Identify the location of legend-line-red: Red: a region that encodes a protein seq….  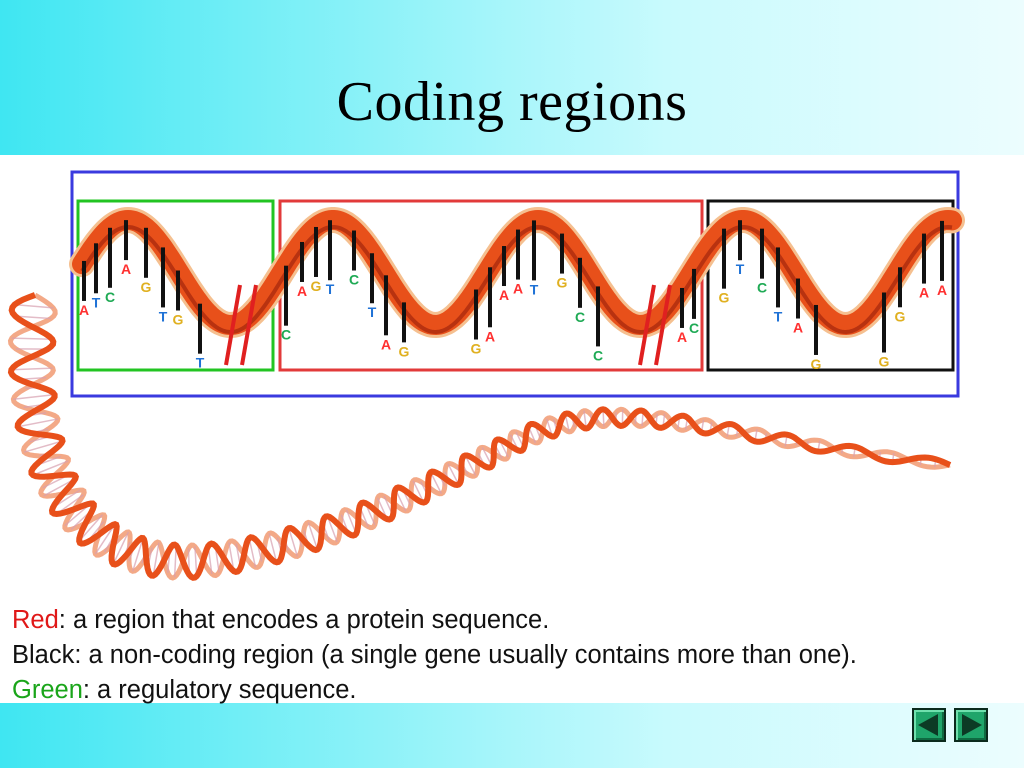
(434, 620).